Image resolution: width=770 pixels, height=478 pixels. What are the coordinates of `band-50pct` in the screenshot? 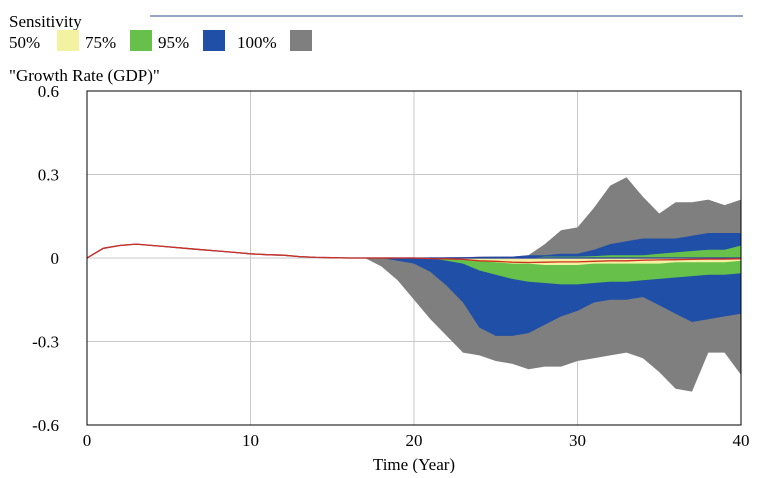 It's located at (414, 254).